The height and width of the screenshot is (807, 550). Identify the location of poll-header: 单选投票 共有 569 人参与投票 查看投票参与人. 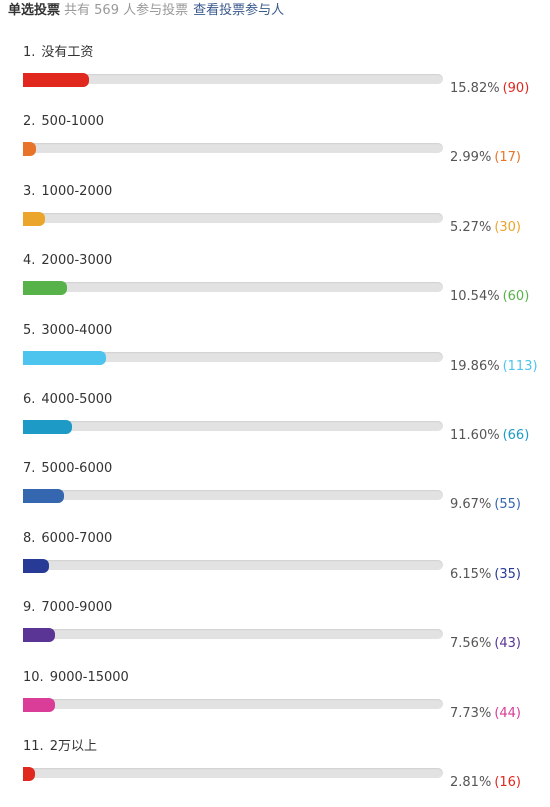
(146, 11).